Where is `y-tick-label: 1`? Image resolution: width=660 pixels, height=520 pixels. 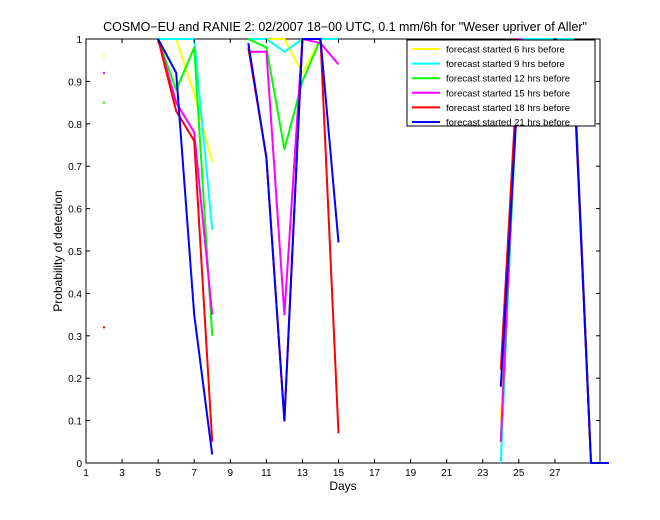 y-tick-label: 1 is located at coordinates (79, 40).